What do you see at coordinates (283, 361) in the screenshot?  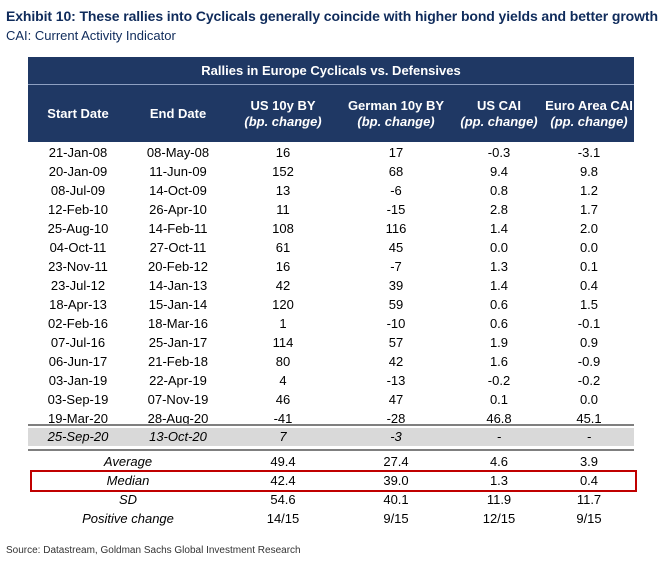 I see `table-cell: 80` at bounding box center [283, 361].